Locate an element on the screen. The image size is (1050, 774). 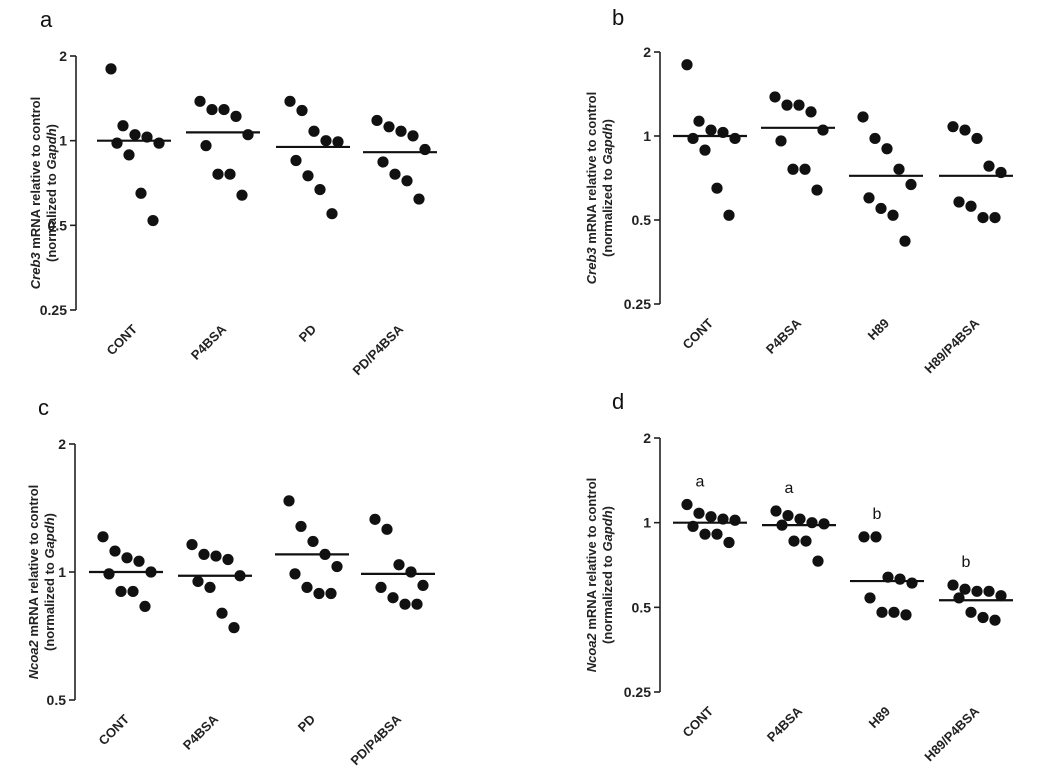
significance-letter: a is located at coordinates (789, 488).